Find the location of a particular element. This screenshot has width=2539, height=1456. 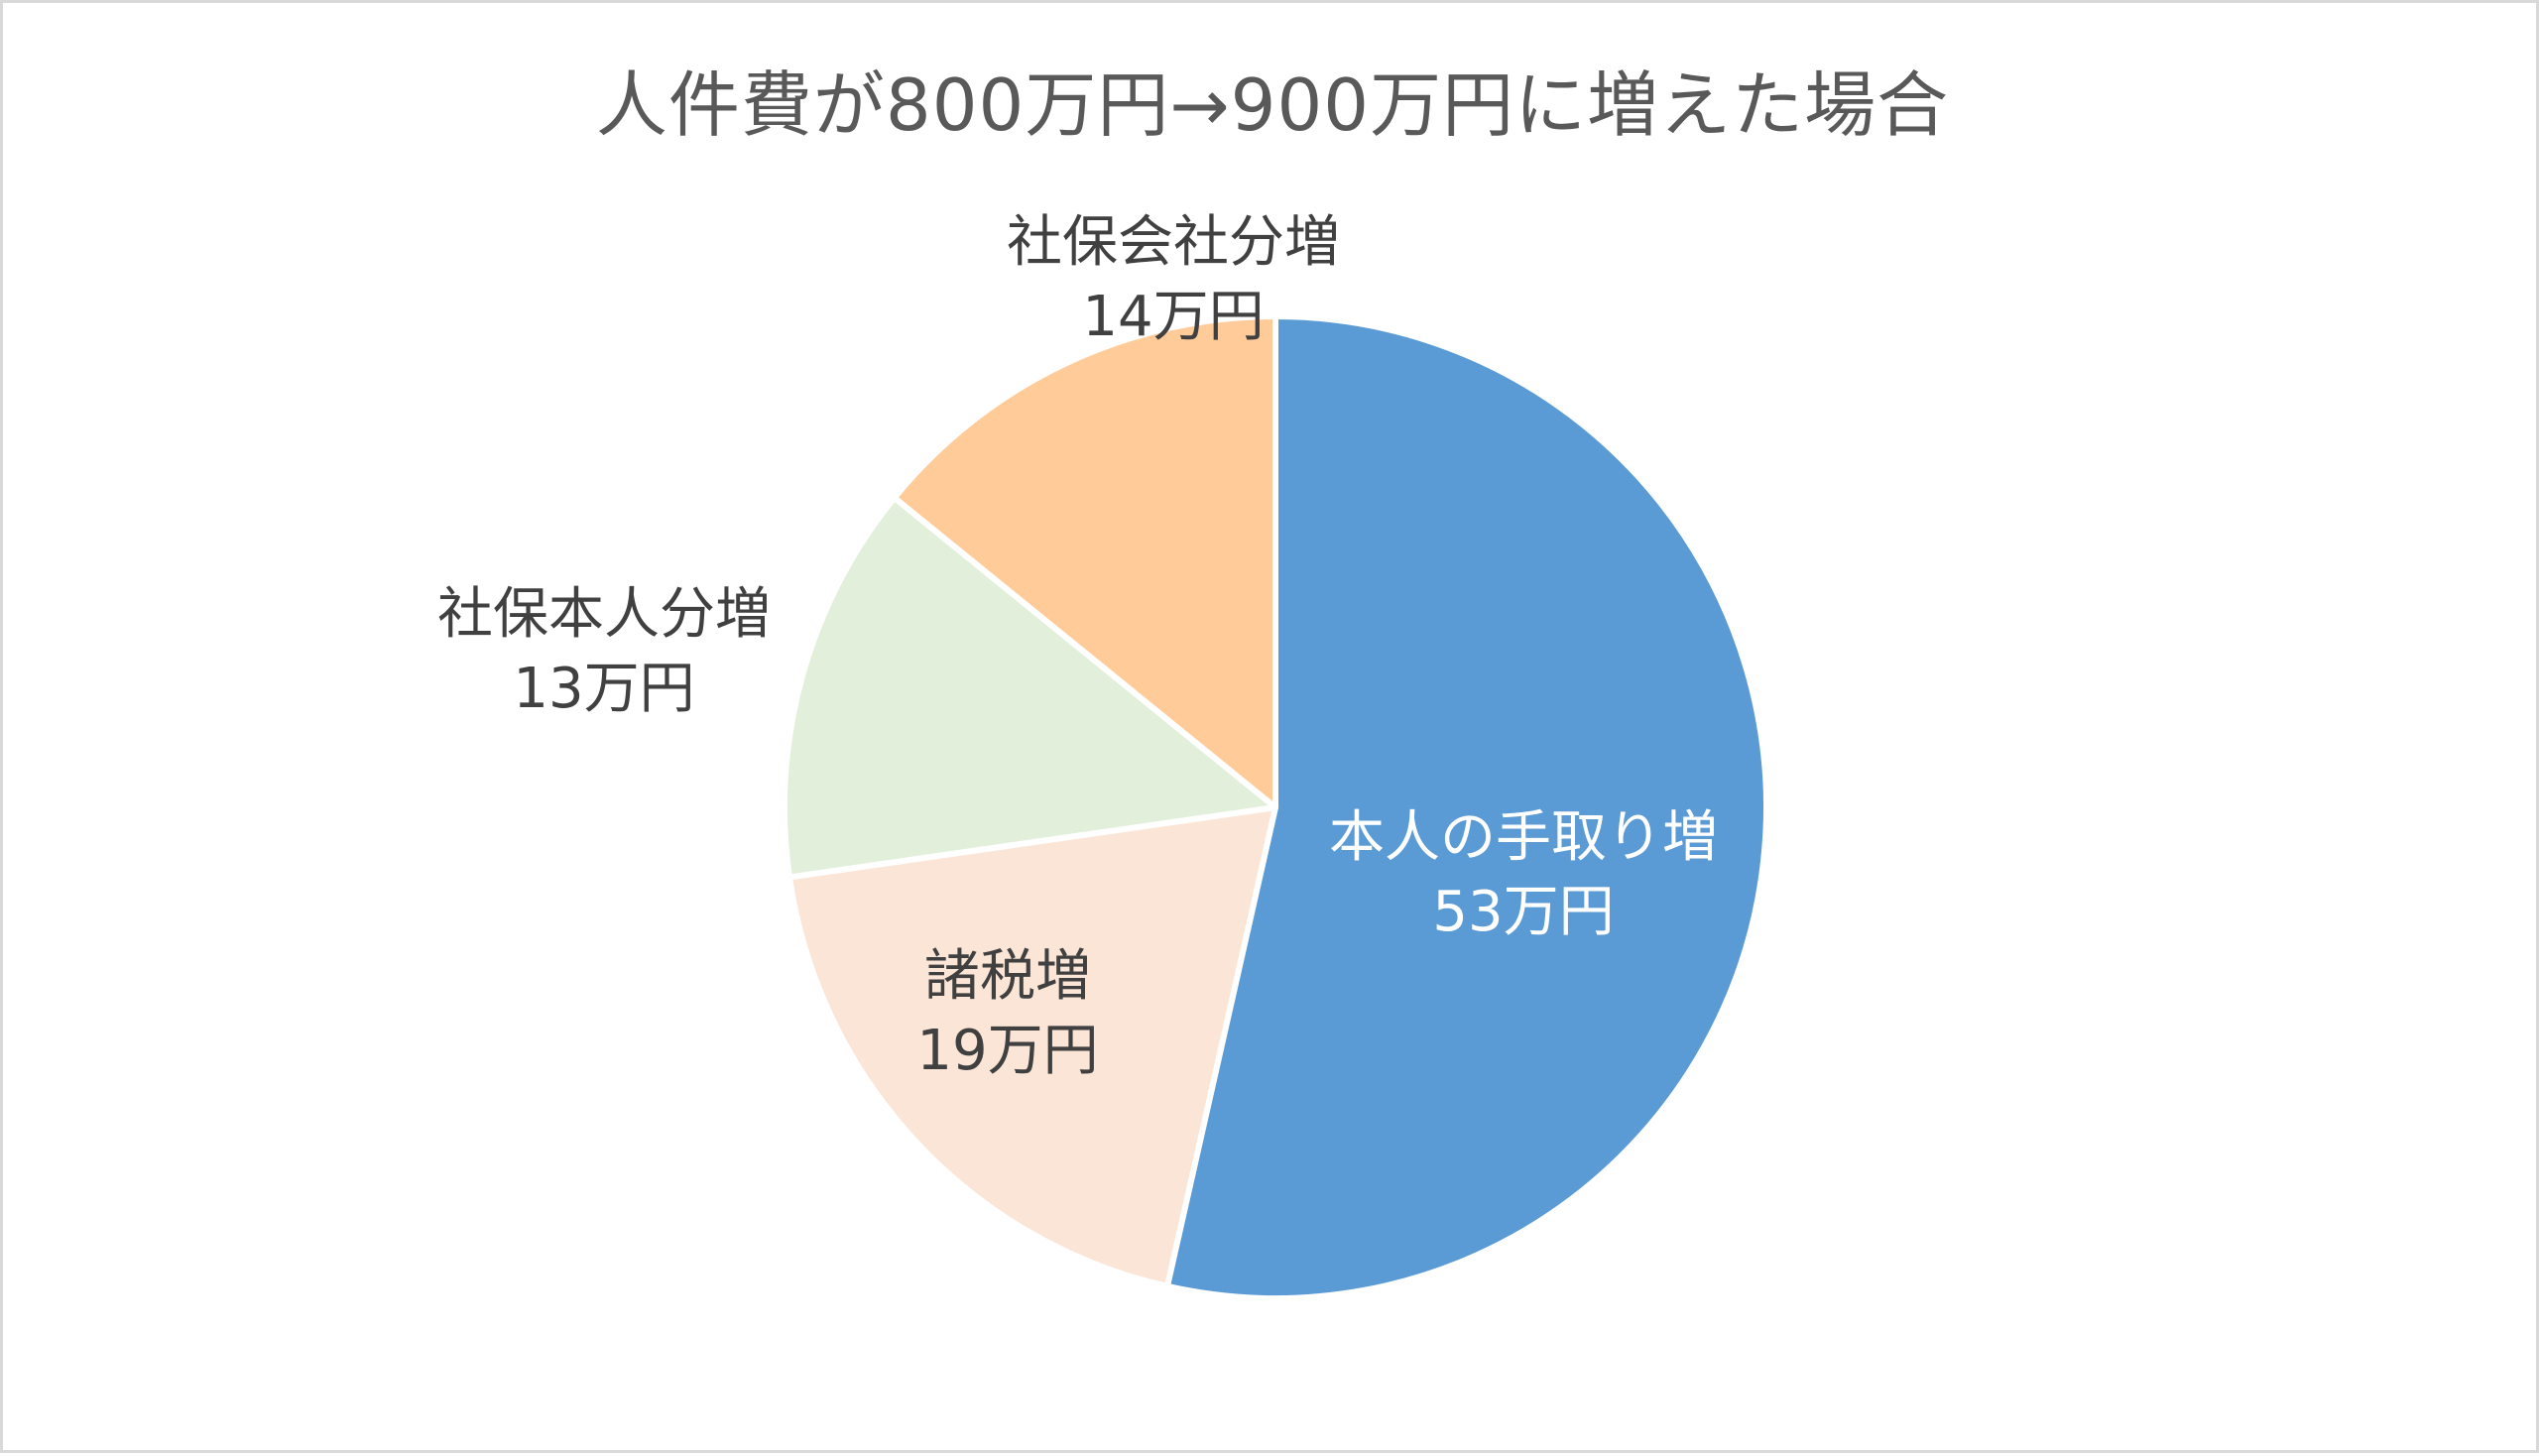

slice-value-label: 14万円 is located at coordinates (1173, 317).